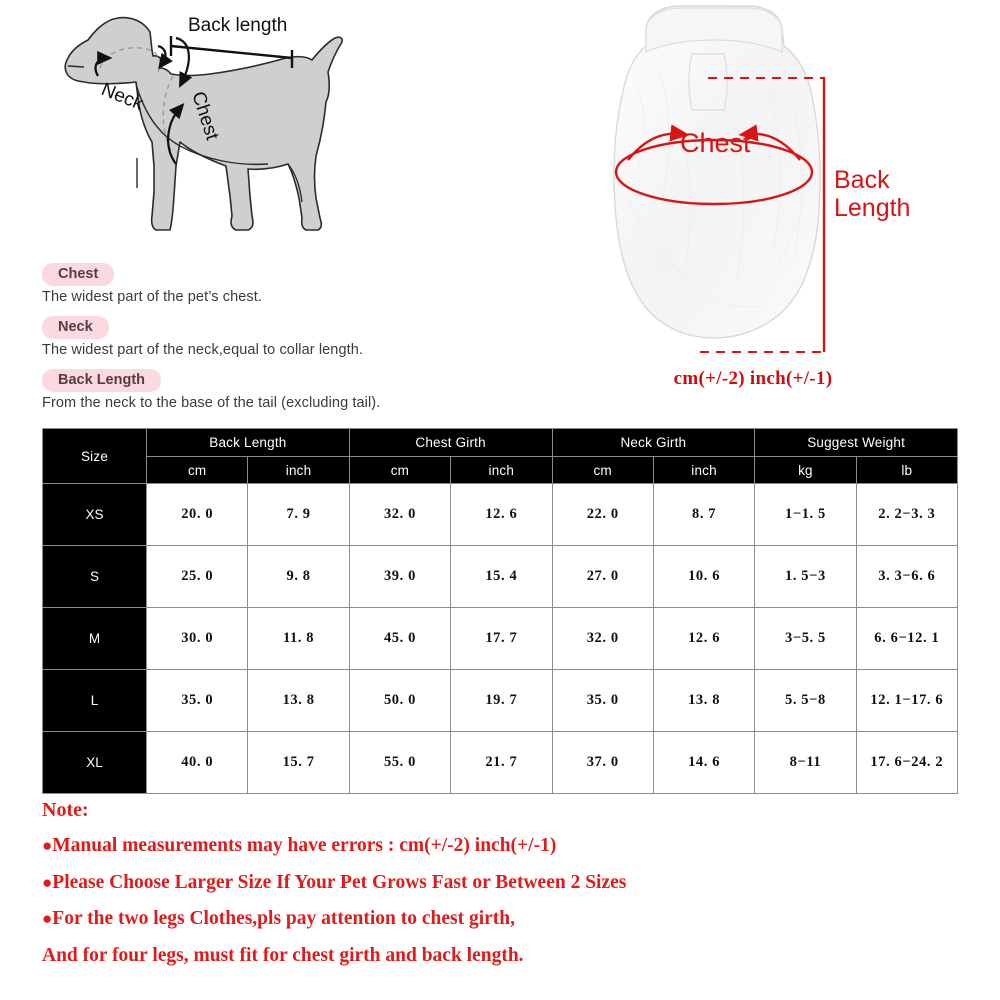 The height and width of the screenshot is (1000, 1000). I want to click on cell-l-weight-kg: 5. 5−8, so click(805, 700).